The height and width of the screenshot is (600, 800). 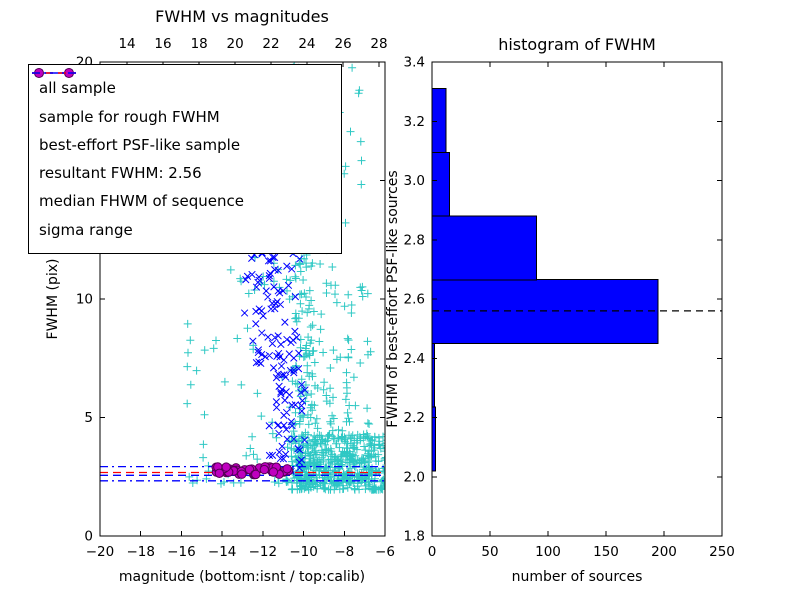 I want to click on tick-label: 20, so click(x=234, y=44).